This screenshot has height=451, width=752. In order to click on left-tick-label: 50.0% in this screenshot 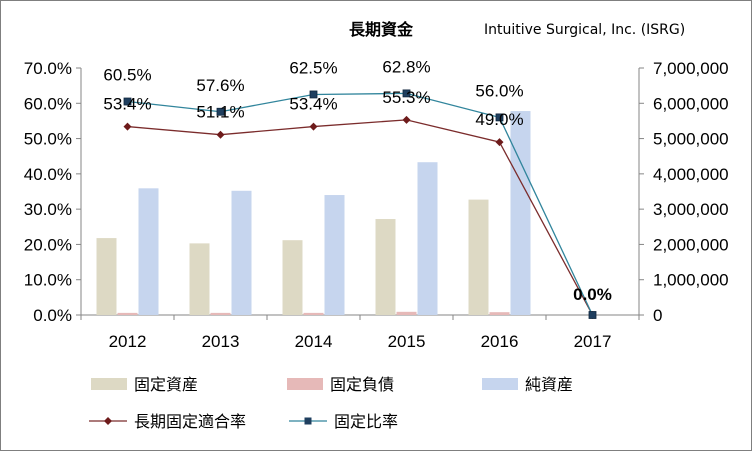, I will do `click(48, 139)`.